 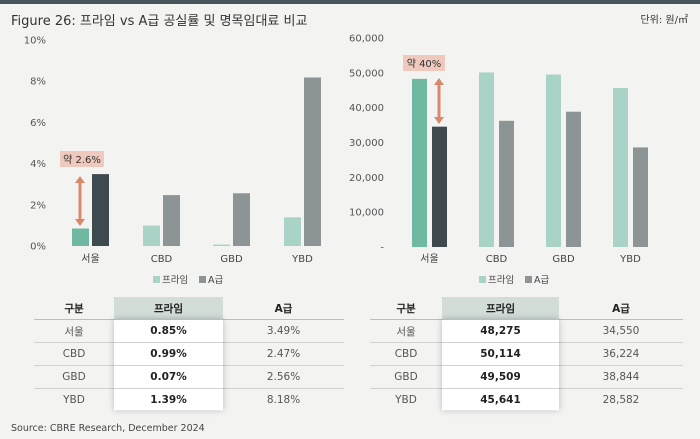 What do you see at coordinates (168, 377) in the screenshot?
I see `table-cell: 0.07%` at bounding box center [168, 377].